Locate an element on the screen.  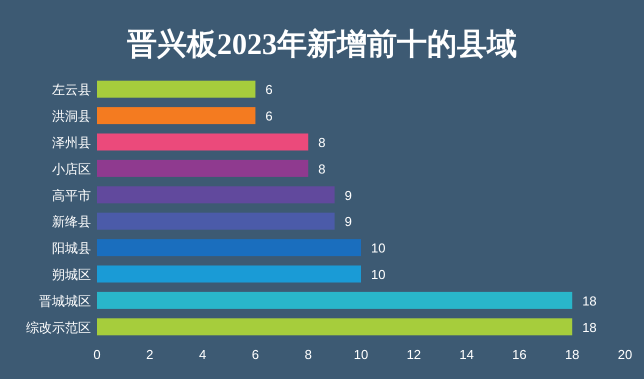
x-tick-label: 6 is located at coordinates (256, 354).